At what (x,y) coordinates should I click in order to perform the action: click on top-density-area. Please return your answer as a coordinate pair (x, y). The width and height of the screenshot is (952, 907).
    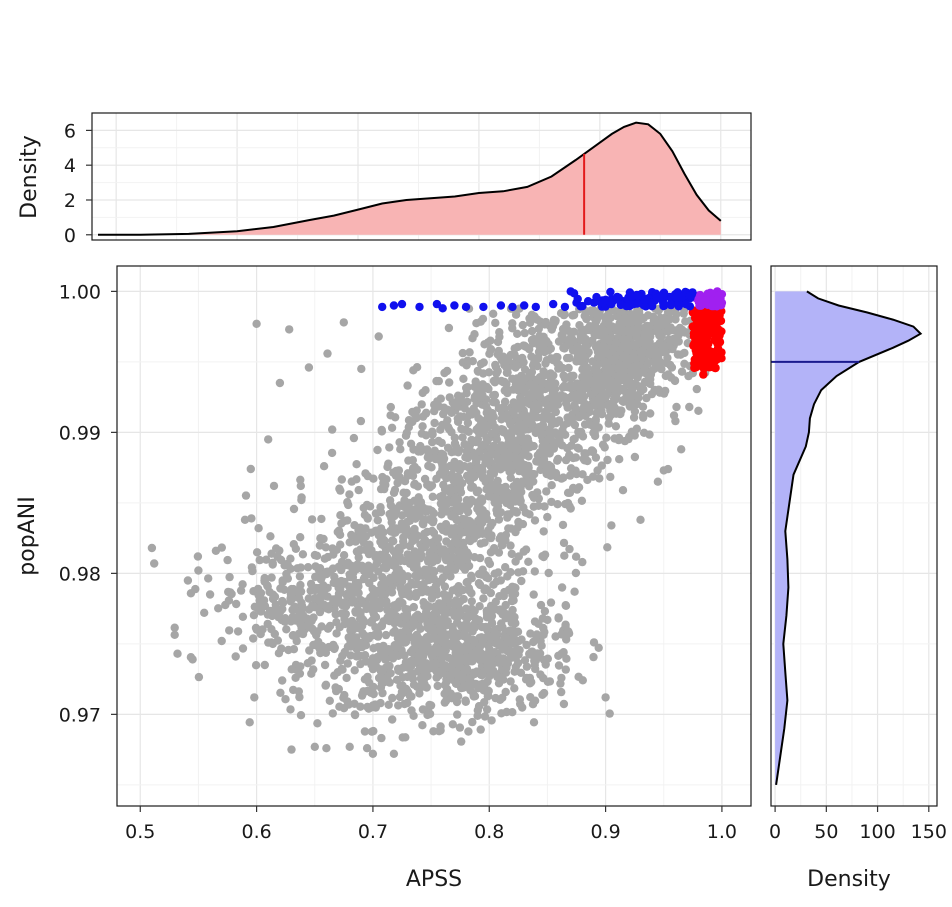
    Looking at the image, I should click on (409, 178).